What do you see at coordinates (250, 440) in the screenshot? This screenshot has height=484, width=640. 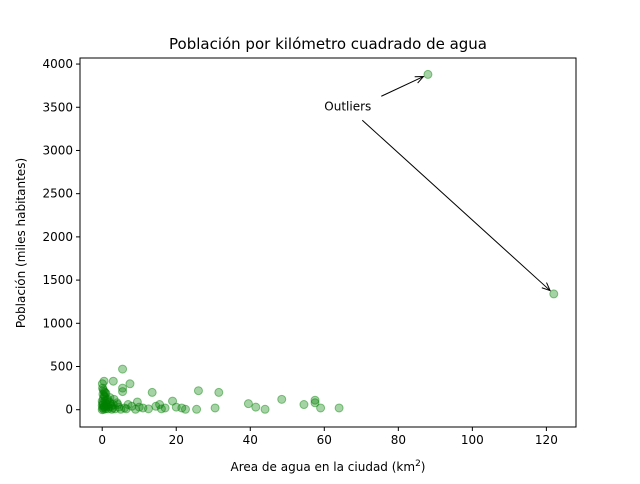 I see `x-tick-label: 40` at bounding box center [250, 440].